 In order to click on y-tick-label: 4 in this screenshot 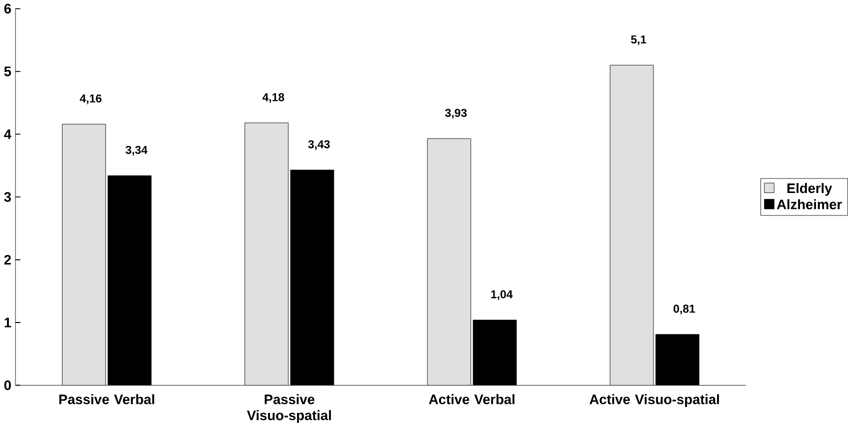, I will do `click(8, 135)`.